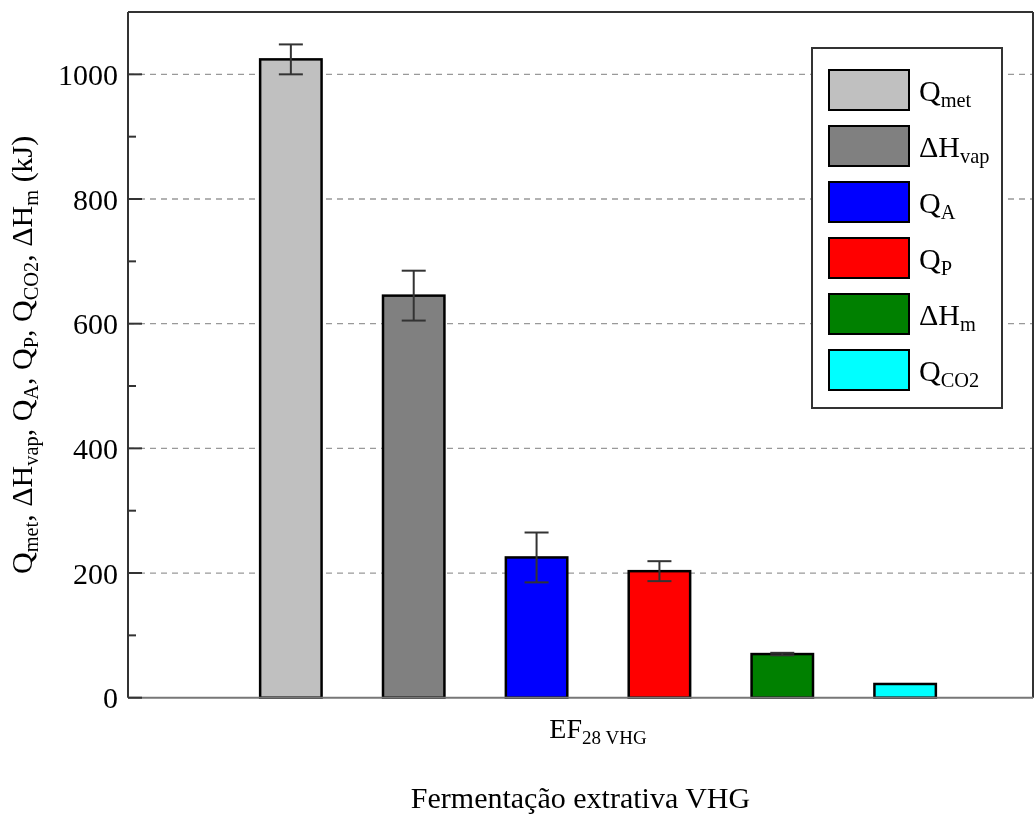 This screenshot has width=1035, height=820. I want to click on y-tick-label: 0, so click(110, 698).